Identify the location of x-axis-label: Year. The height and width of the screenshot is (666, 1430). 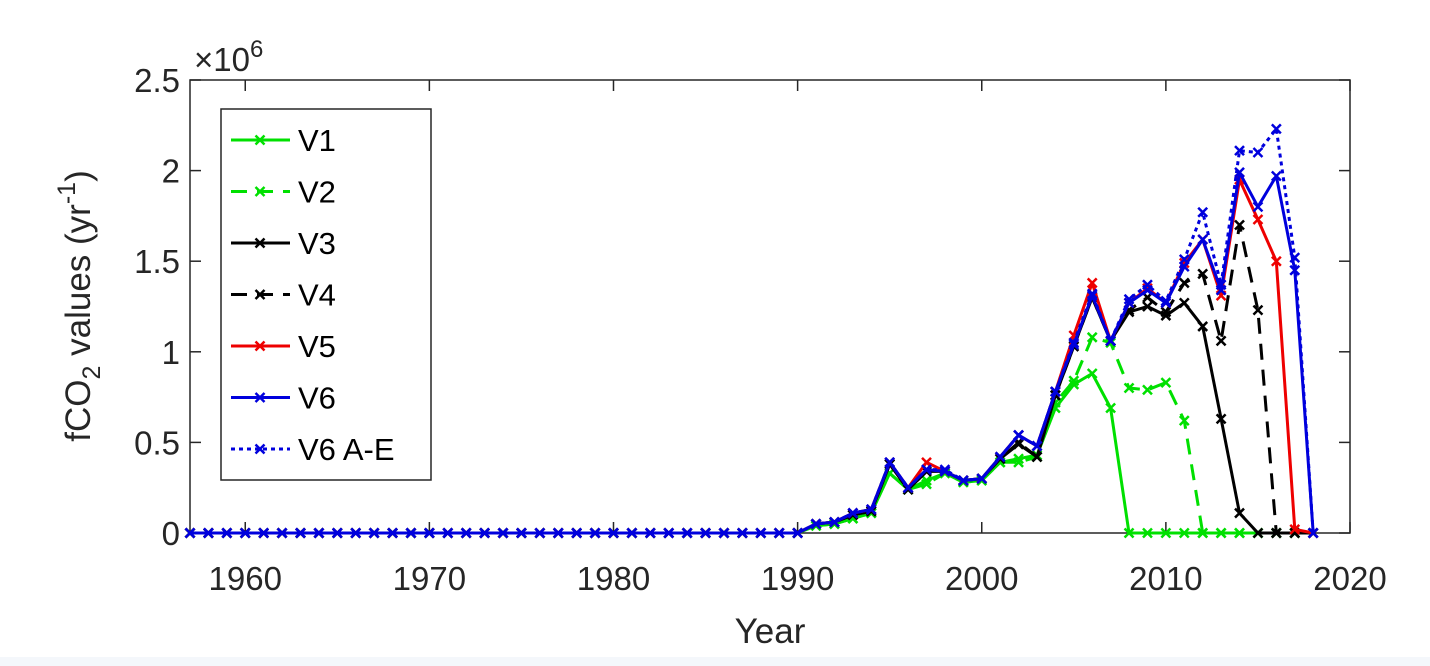
(770, 631).